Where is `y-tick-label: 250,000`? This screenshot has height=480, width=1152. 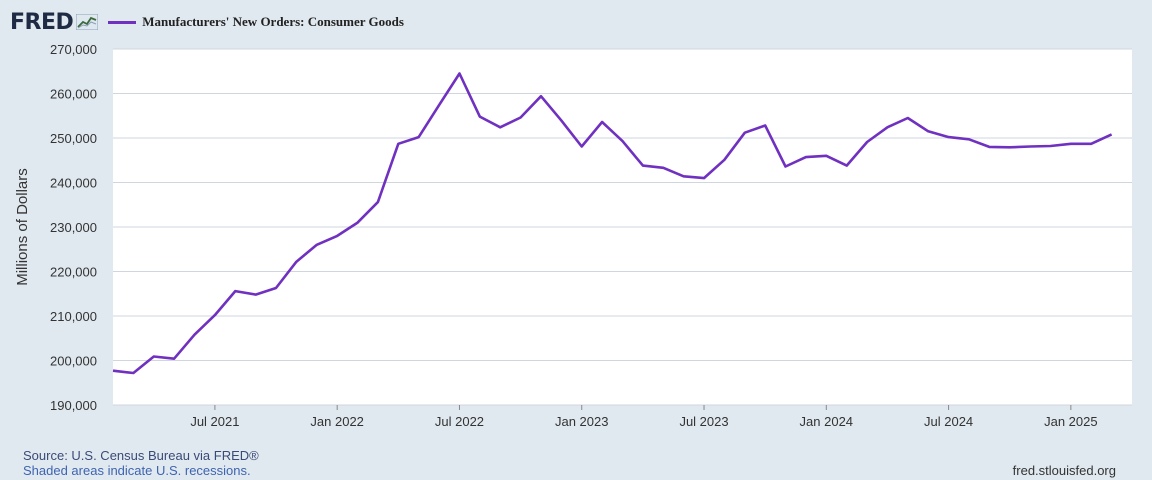 y-tick-label: 250,000 is located at coordinates (73, 138).